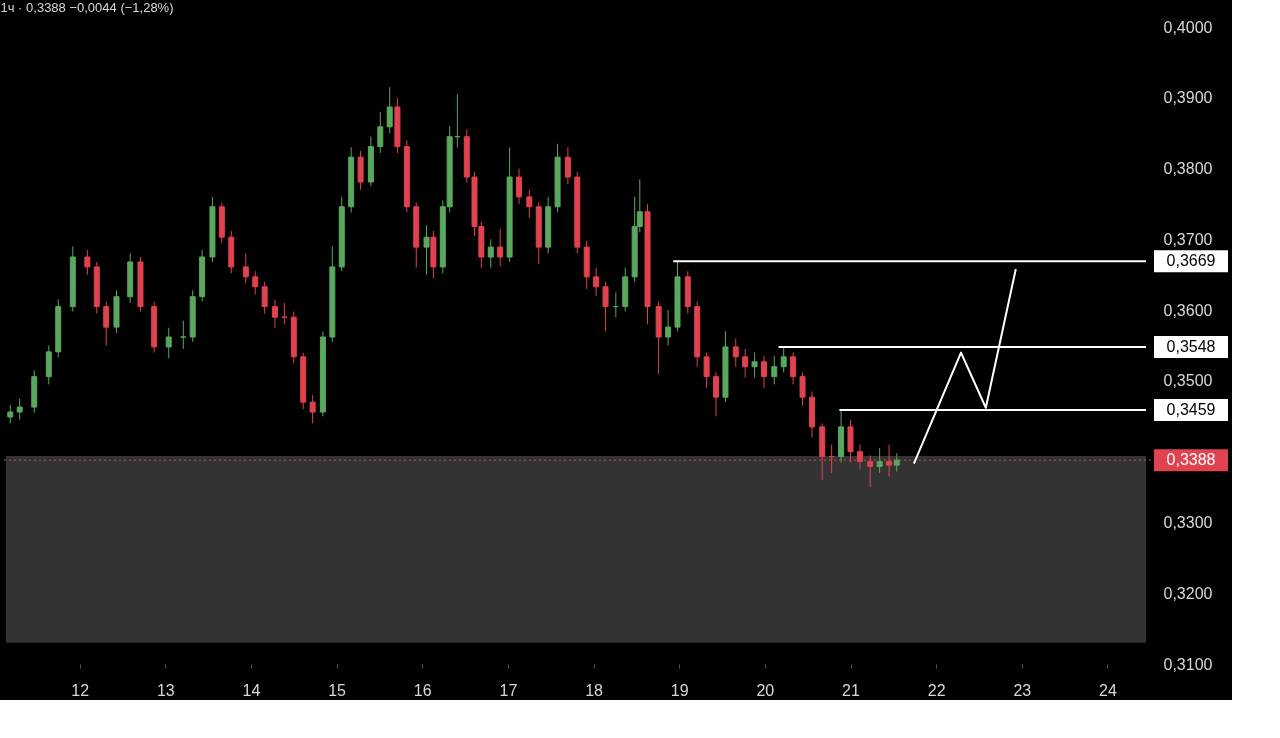 The image size is (1280, 738). Describe the element at coordinates (765, 690) in the screenshot. I see `x-tick-label: 20` at that location.